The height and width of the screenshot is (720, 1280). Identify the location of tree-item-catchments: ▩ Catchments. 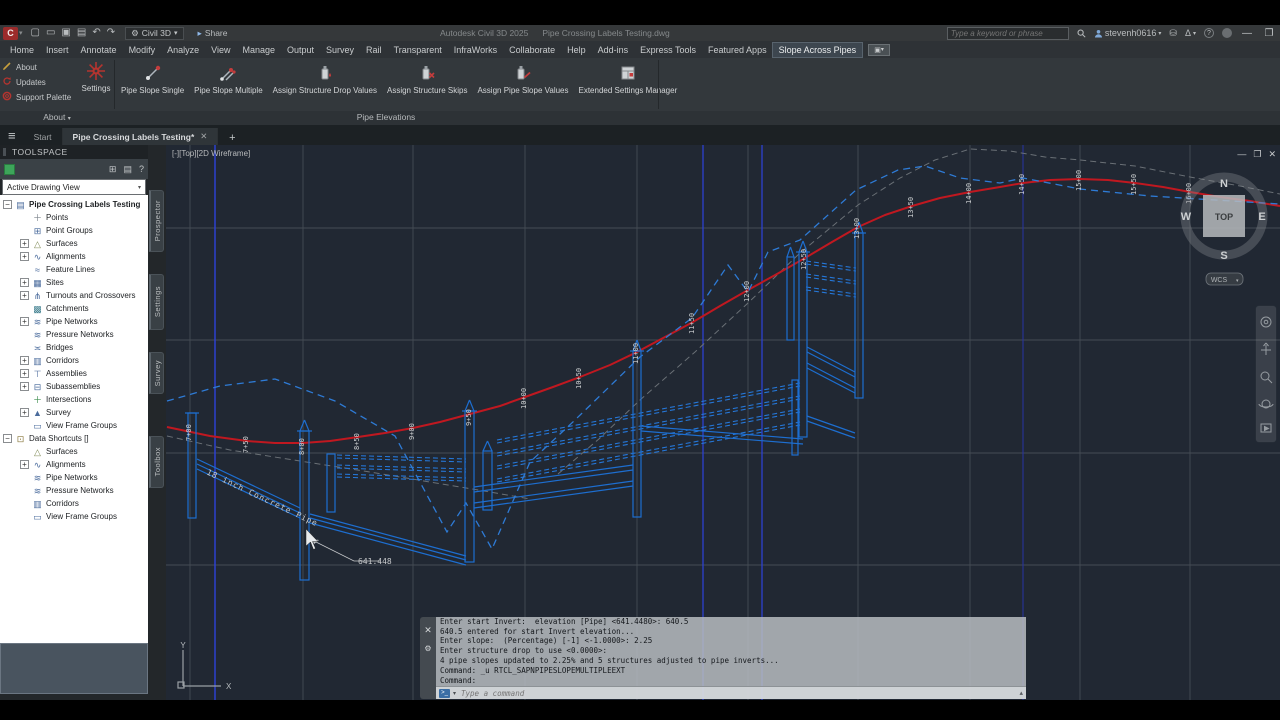
(74, 308).